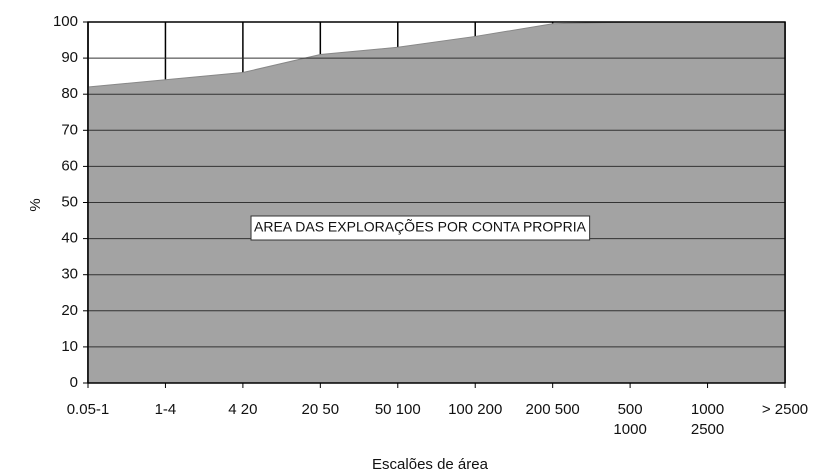  I want to click on x-tick-label: 4 20, so click(242, 409).